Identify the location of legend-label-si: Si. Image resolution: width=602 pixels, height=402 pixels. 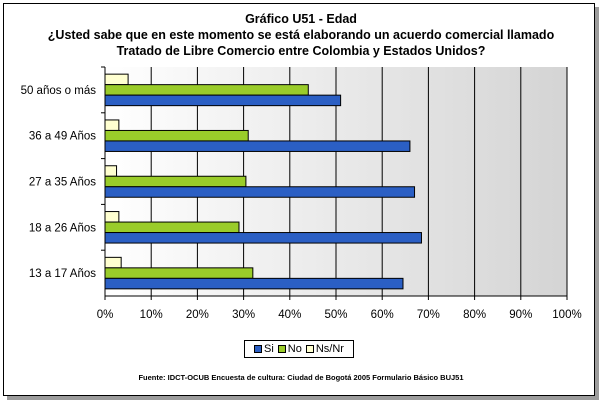
(269, 349).